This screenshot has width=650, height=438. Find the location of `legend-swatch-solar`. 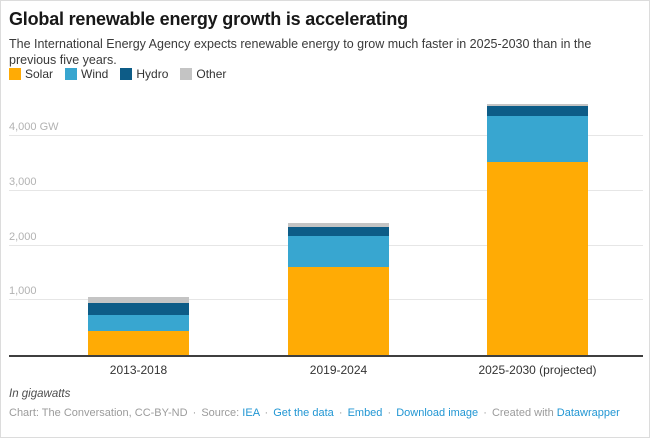

legend-swatch-solar is located at coordinates (15, 74).